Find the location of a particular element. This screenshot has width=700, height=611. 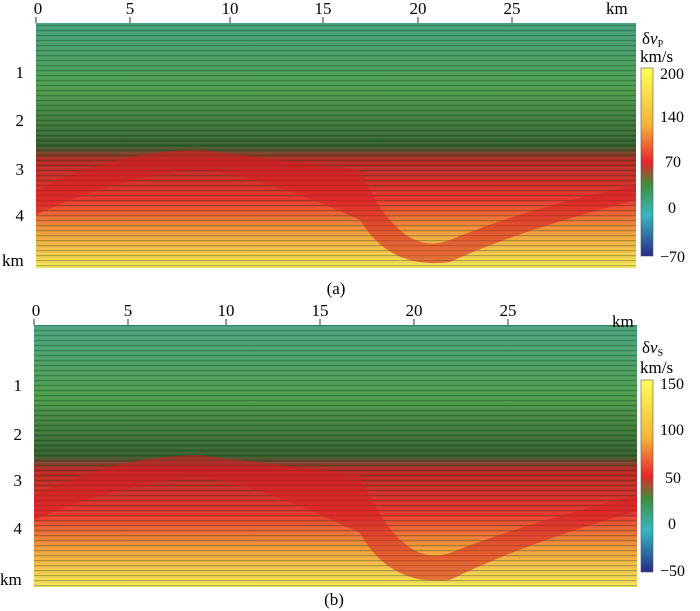

svg-text: δvS is located at coordinates (652, 348).